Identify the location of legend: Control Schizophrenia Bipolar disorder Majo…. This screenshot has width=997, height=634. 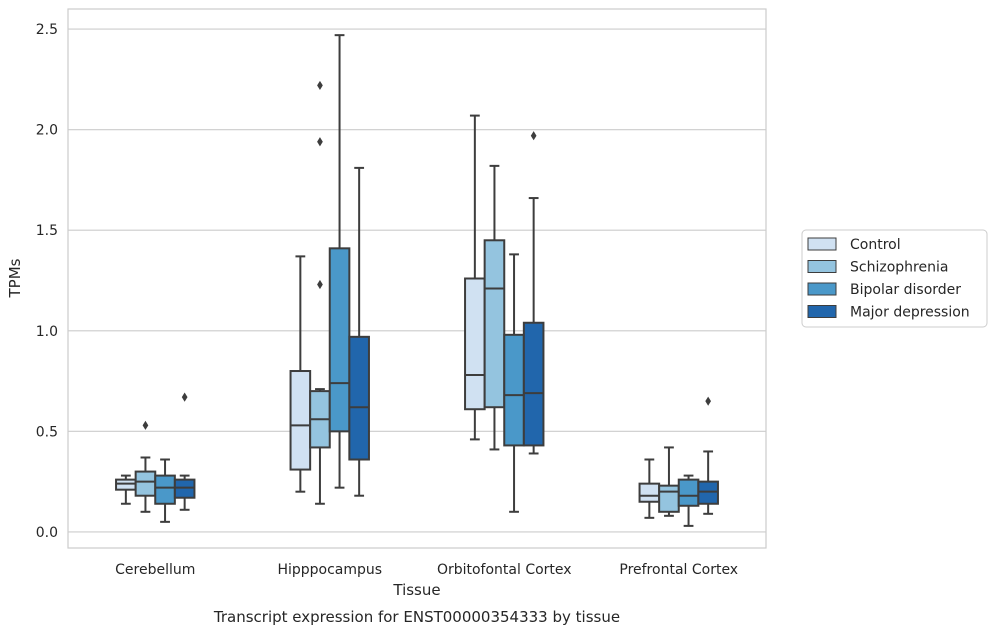
(894, 278).